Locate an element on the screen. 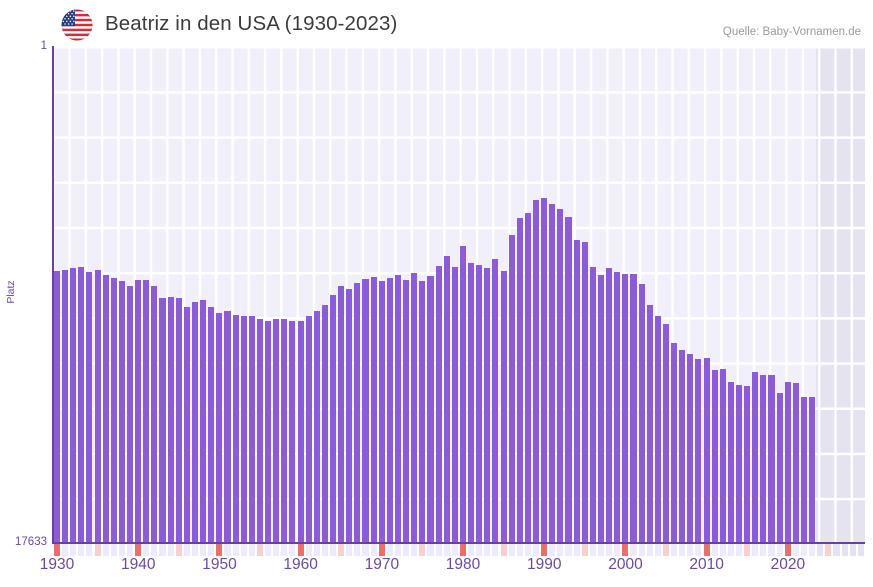 This screenshot has width=873, height=587. x-axis-label: 1930 is located at coordinates (57, 564).